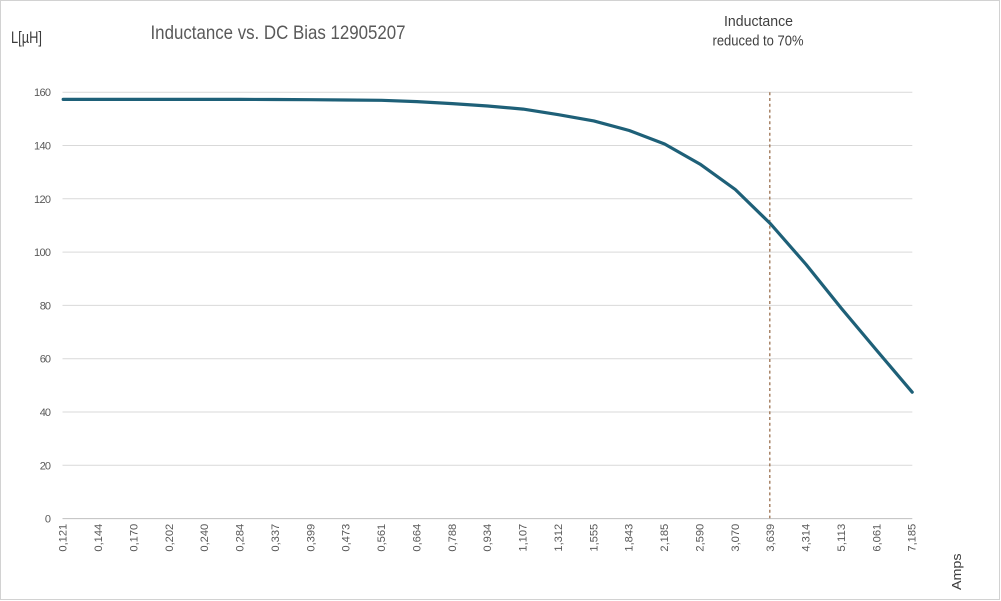 This screenshot has height=601, width=1001. Describe the element at coordinates (64, 538) in the screenshot. I see `svg-text: 0,121` at that location.